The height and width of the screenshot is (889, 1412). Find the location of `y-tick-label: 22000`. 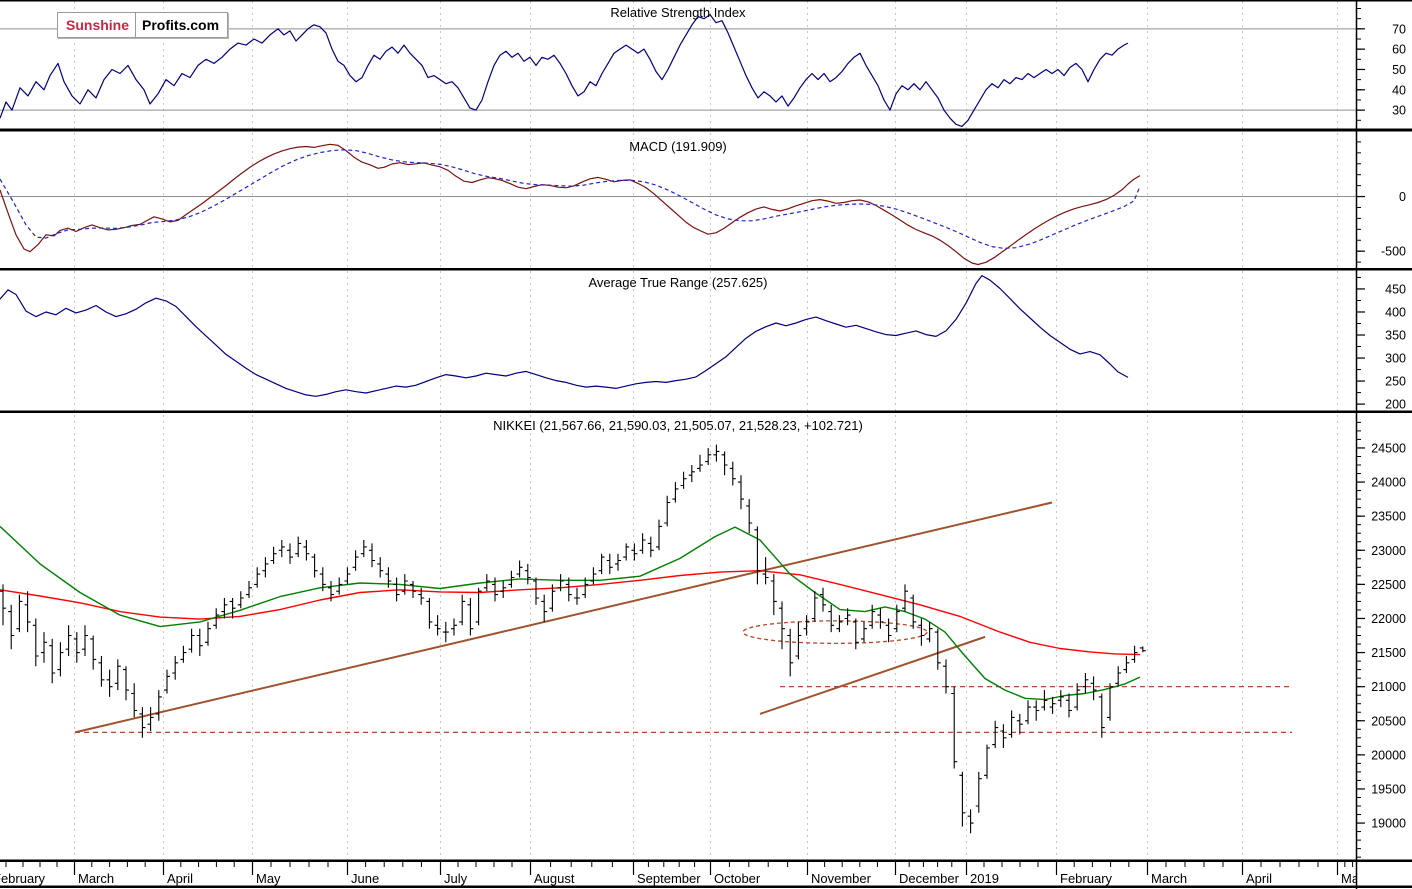

y-tick-label: 22000 is located at coordinates (1388, 619).